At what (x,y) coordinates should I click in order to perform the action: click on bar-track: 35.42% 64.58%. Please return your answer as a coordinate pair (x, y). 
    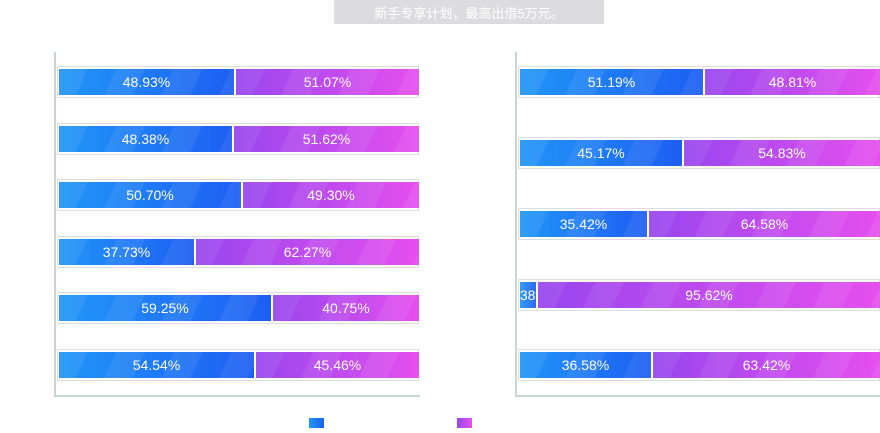
    Looking at the image, I should click on (699, 224).